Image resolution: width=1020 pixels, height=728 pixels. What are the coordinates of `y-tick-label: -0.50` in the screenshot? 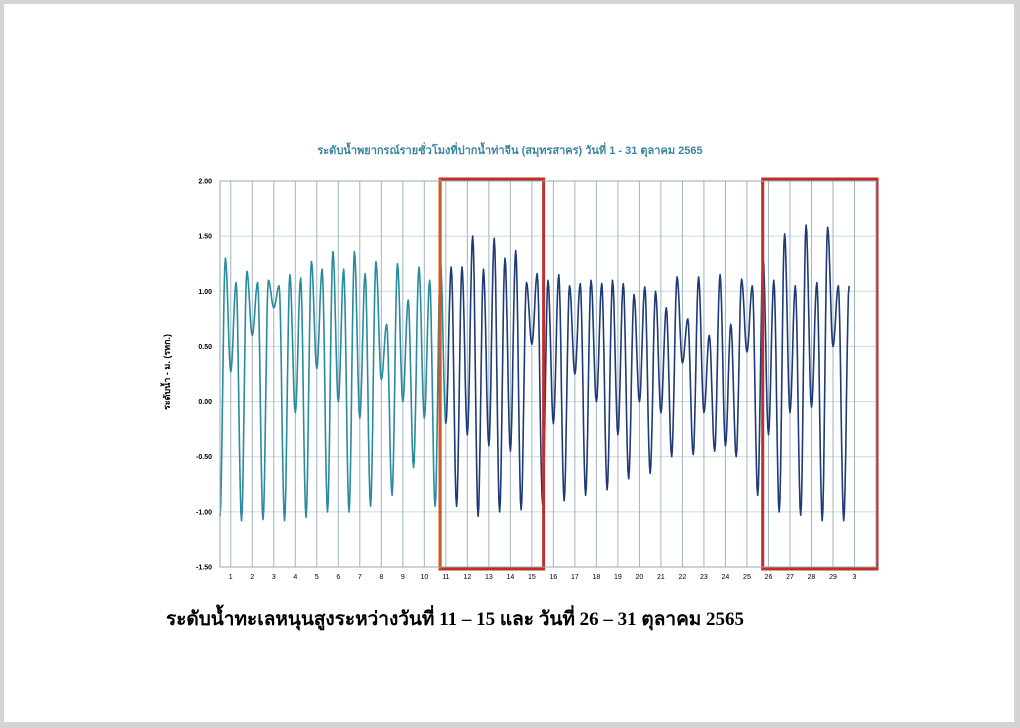 It's located at (204, 457).